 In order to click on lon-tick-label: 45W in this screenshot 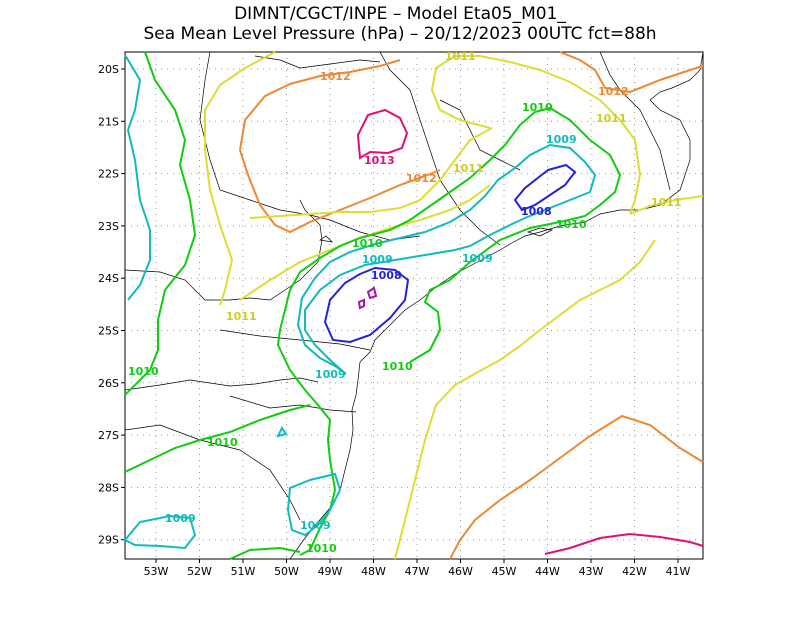, I will do `click(504, 571)`.